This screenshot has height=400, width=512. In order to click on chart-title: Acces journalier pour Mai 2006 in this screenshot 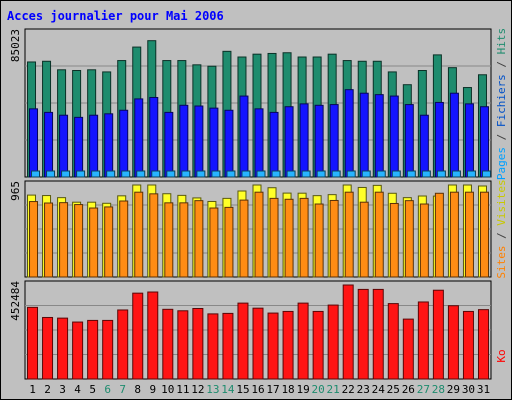, I will do `click(115, 16)`.